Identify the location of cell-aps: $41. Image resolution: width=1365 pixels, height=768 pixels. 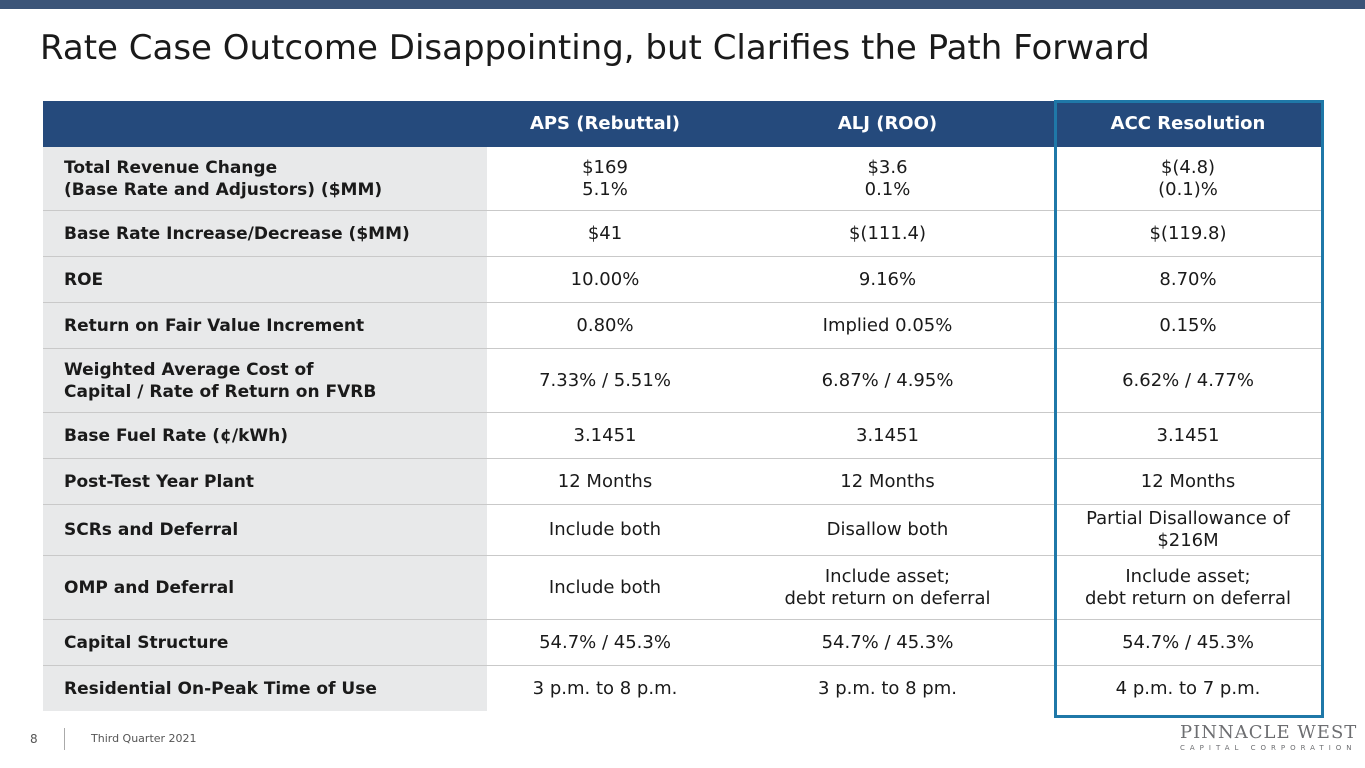
(605, 233).